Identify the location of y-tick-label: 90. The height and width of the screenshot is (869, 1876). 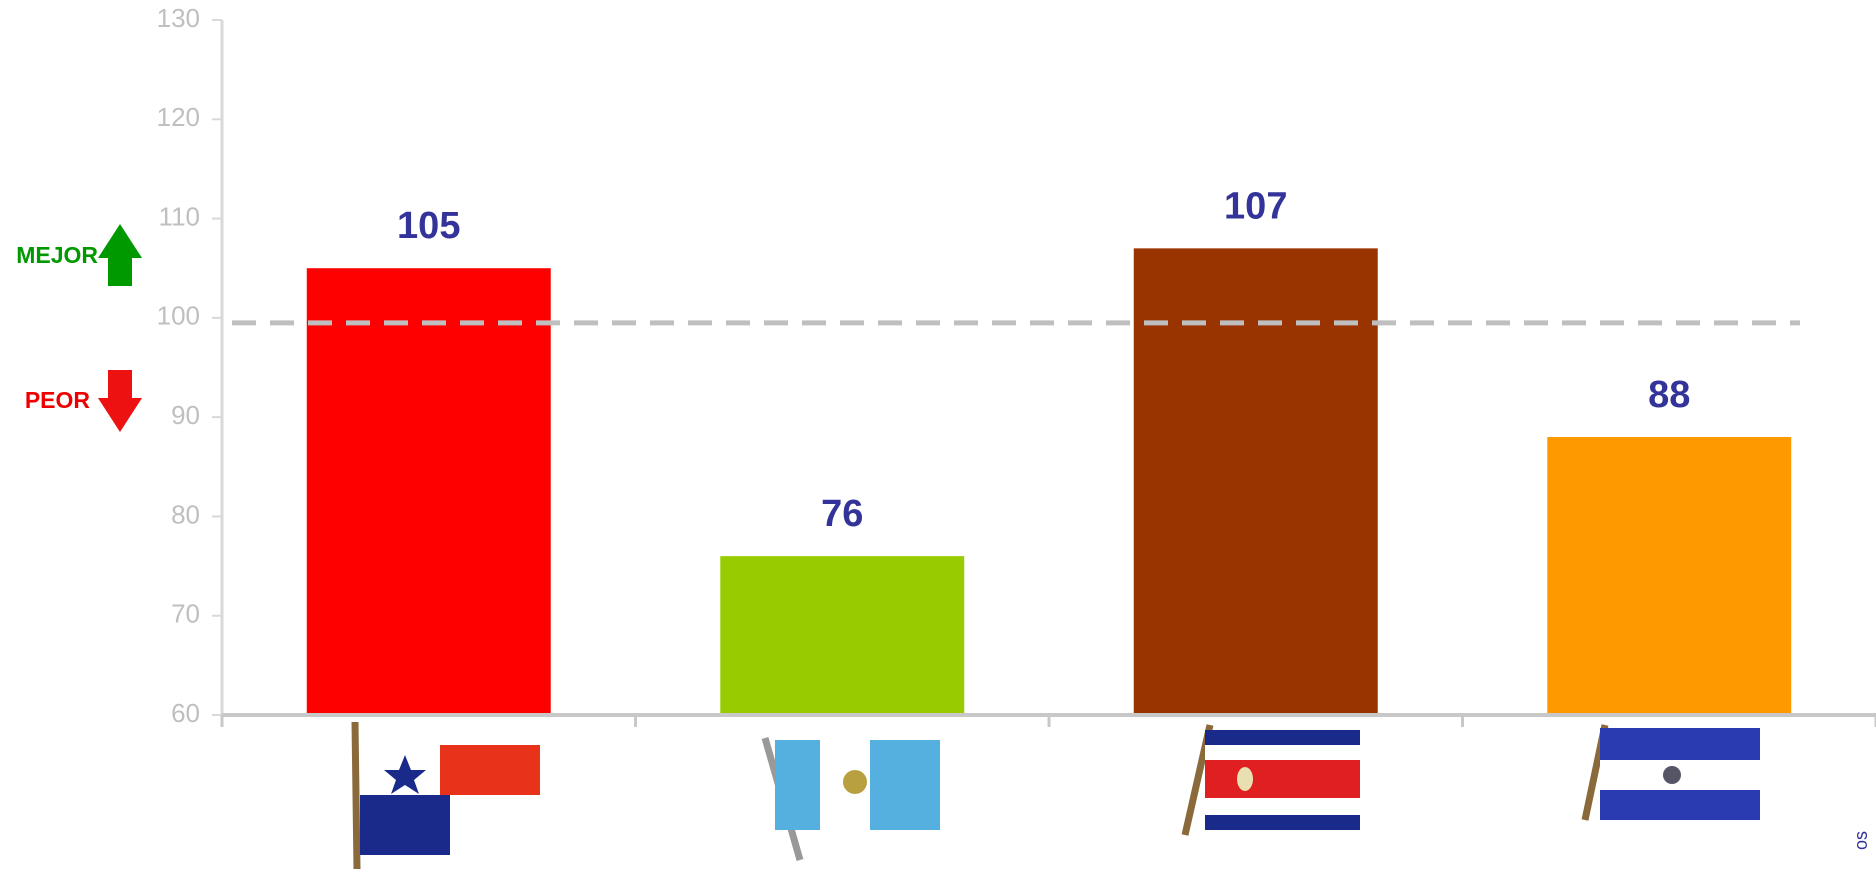
(185, 415).